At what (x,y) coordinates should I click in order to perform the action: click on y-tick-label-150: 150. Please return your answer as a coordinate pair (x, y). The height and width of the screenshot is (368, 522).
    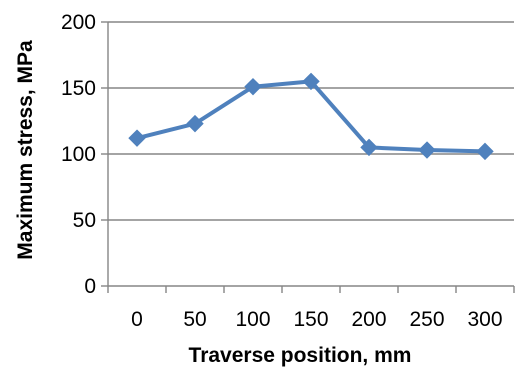
    Looking at the image, I should click on (78, 88).